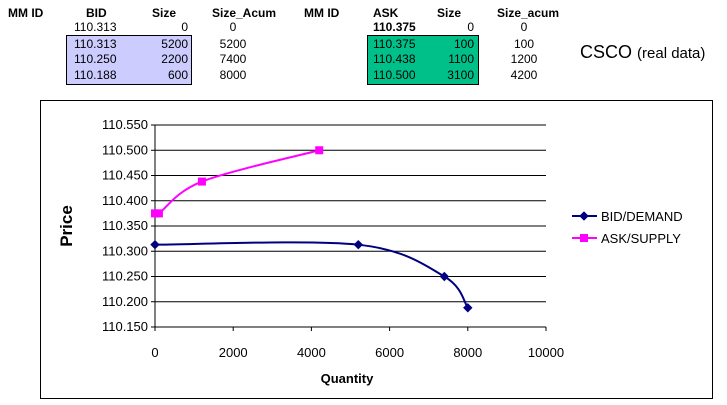 The height and width of the screenshot is (405, 727). I want to click on bid-size-header: Size, so click(164, 13).